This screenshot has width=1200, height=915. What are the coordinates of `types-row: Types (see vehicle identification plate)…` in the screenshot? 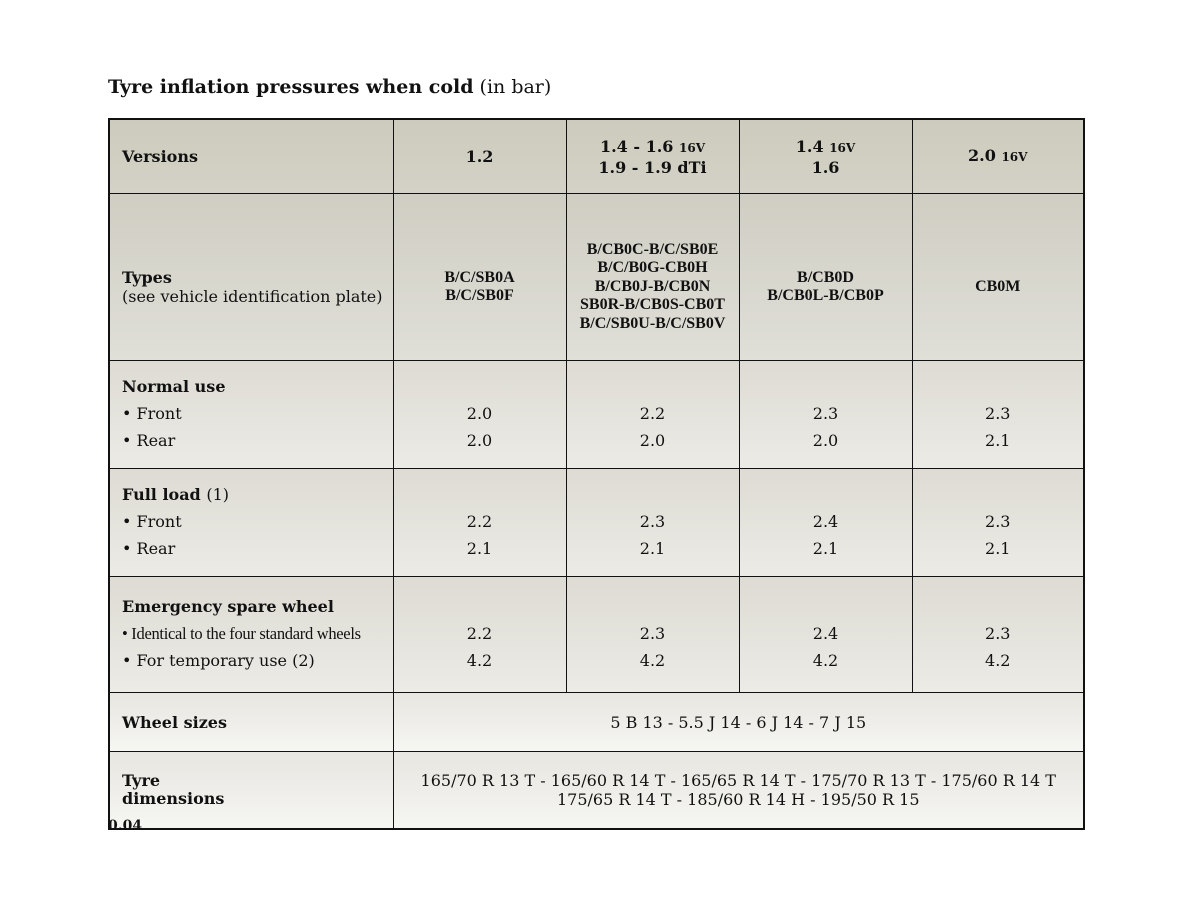 It's located at (596, 277).